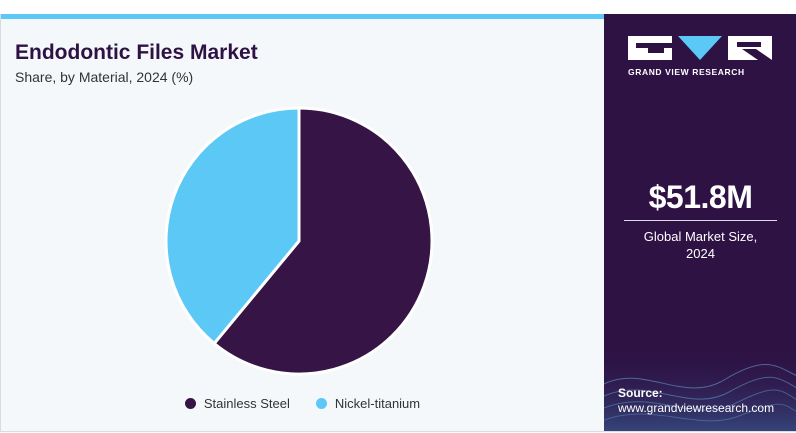 The height and width of the screenshot is (433, 796). I want to click on source-url: www.grandviewresearch.com, so click(696, 408).